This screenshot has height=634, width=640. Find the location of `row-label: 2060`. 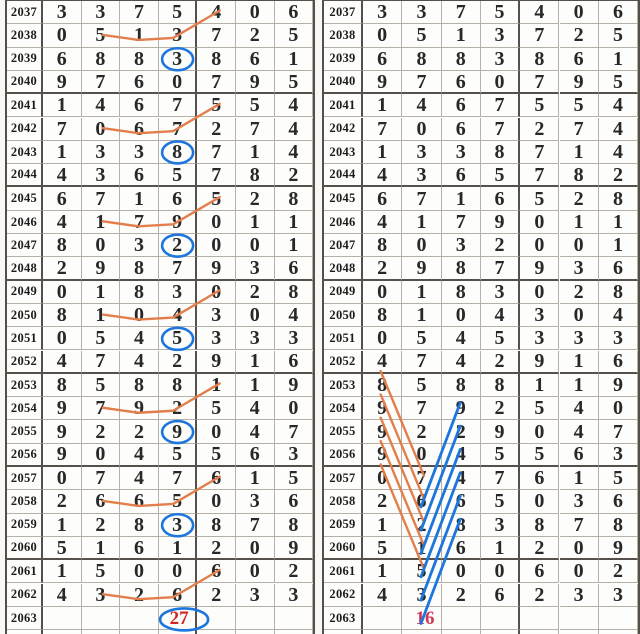

row-label: 2060 is located at coordinates (25, 548).